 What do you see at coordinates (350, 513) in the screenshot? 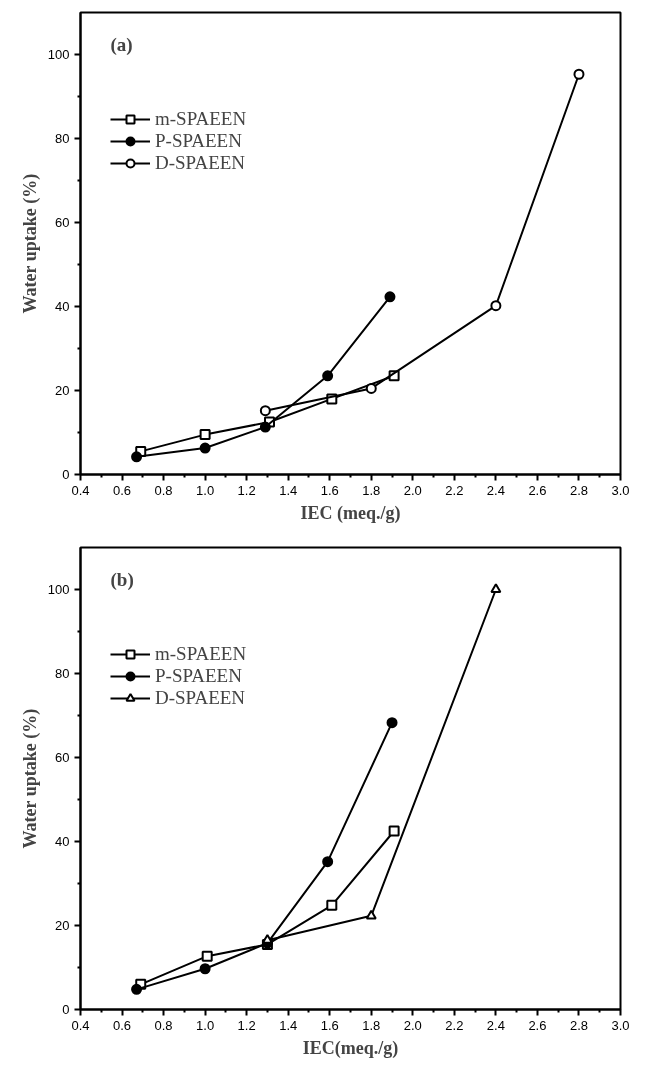
I see `x-axis-title: IEC (meq./g)` at bounding box center [350, 513].